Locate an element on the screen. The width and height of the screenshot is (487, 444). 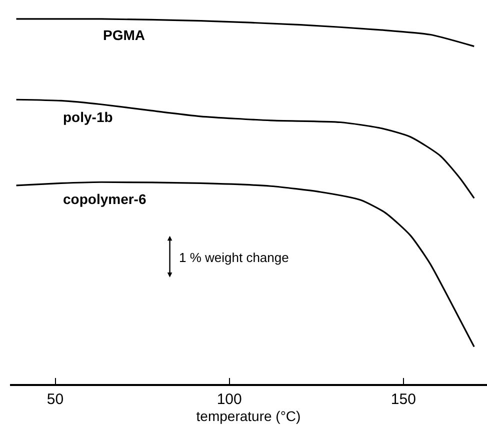
series-label: PGMA is located at coordinates (124, 35).